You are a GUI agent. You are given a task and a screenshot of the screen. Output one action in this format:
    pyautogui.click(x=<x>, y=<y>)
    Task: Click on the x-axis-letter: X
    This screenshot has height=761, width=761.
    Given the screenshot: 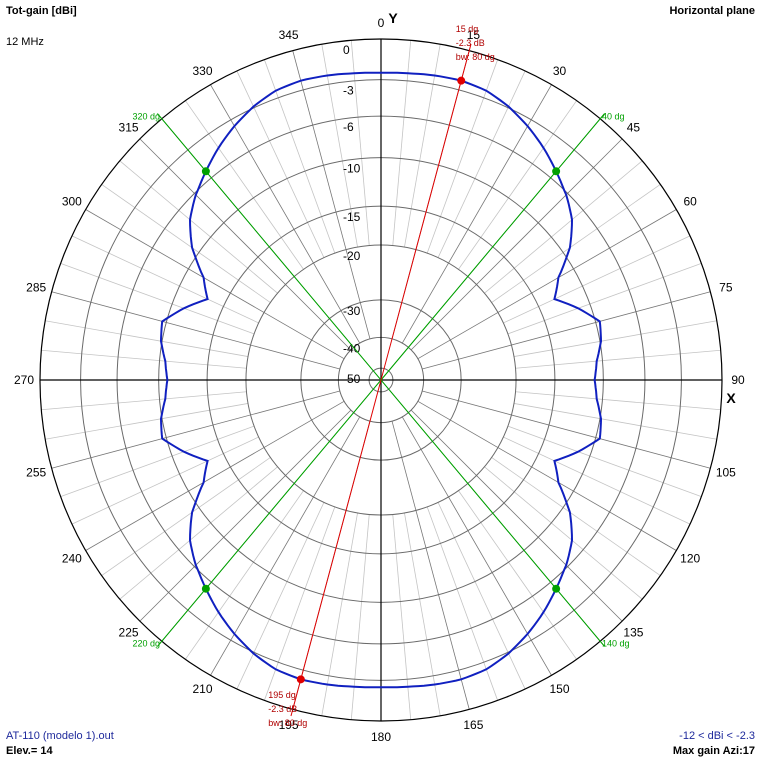 What is the action you would take?
    pyautogui.click(x=731, y=398)
    